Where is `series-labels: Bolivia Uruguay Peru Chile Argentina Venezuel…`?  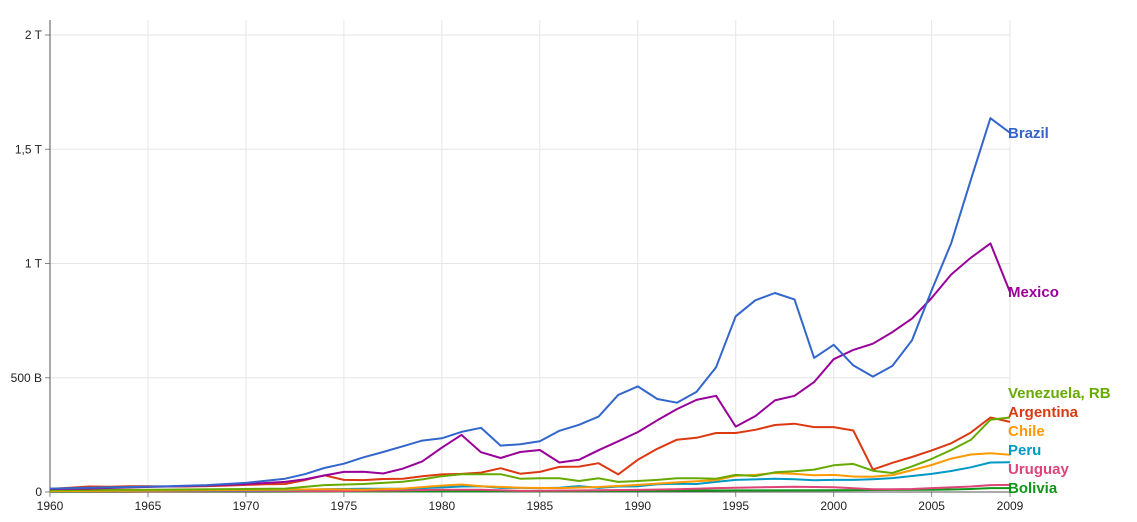 series-labels: Bolivia Uruguay Peru Chile Argentina Venezuel… is located at coordinates (1059, 311).